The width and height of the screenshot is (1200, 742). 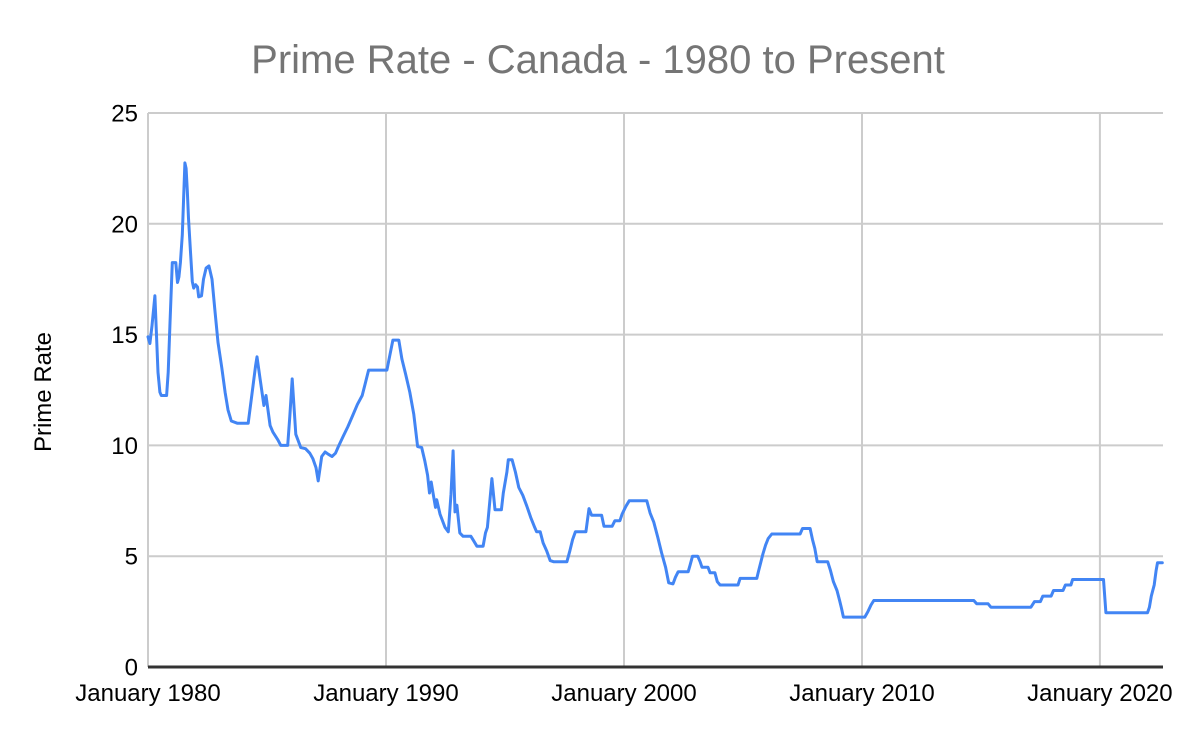 What do you see at coordinates (124, 224) in the screenshot?
I see `y-tick-label: 20` at bounding box center [124, 224].